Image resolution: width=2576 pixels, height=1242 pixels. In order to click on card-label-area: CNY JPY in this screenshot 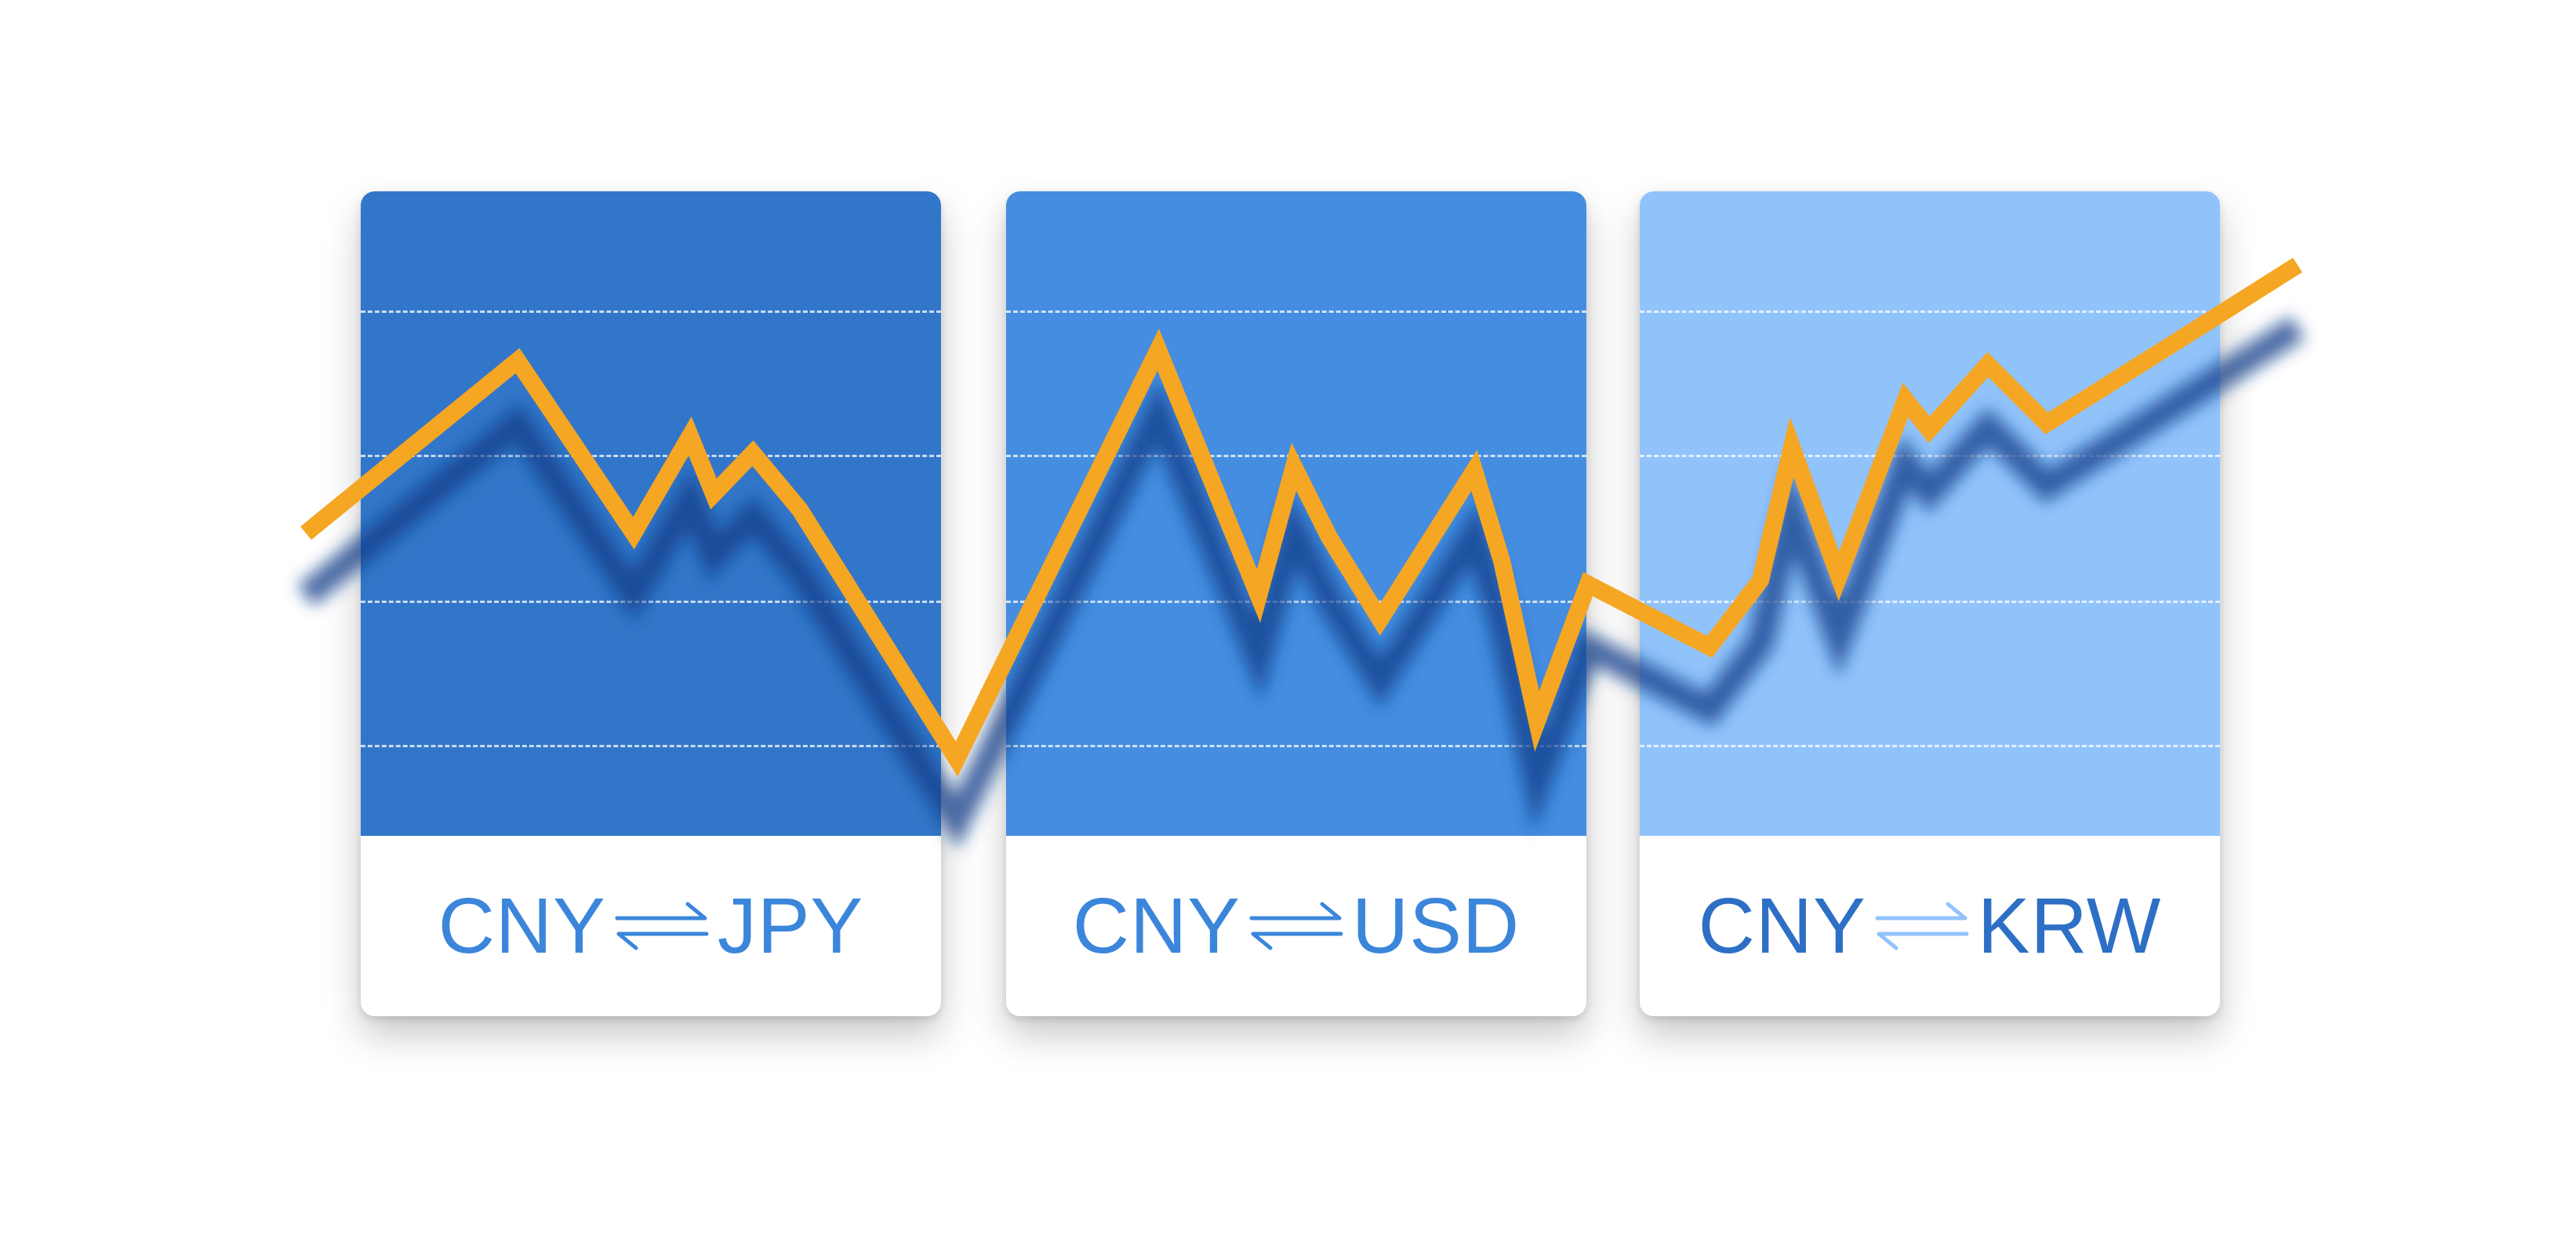, I will do `click(651, 926)`.